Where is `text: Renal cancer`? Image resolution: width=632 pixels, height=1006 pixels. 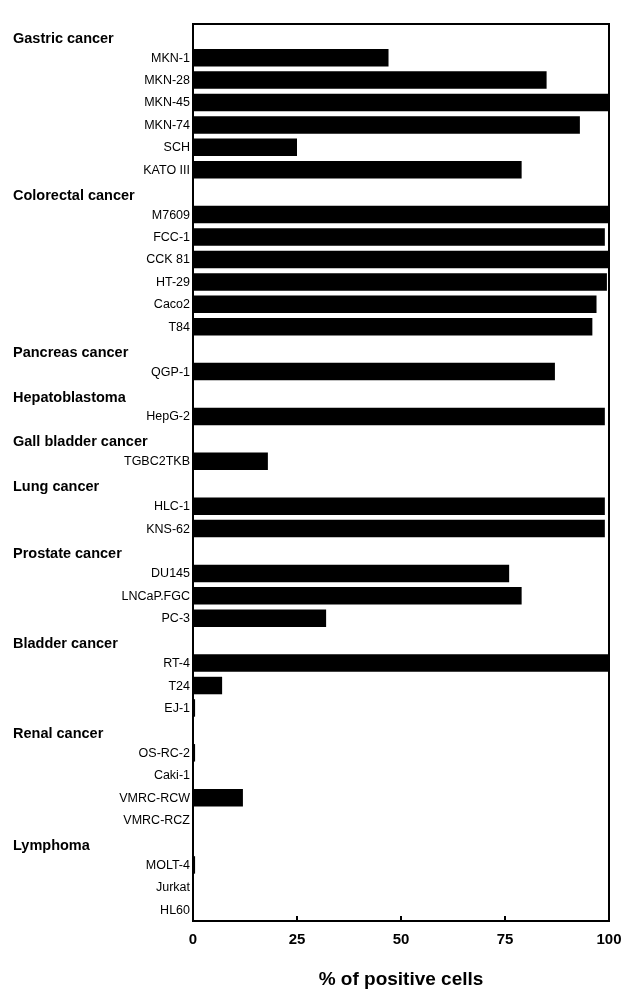
text: Renal cancer is located at coordinates (58, 732).